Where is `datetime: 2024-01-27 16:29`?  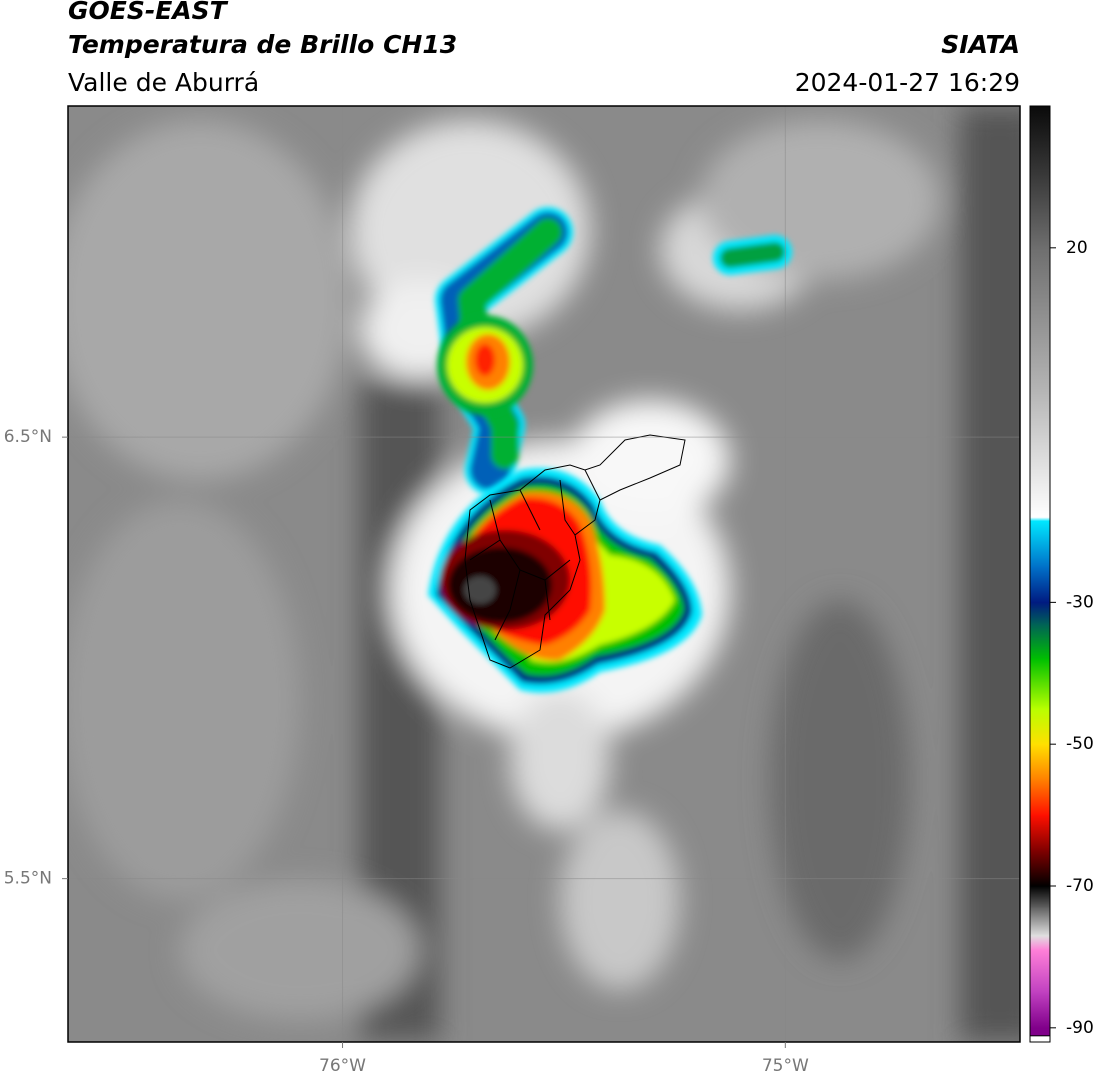
datetime: 2024-01-27 16:29 is located at coordinates (907, 82).